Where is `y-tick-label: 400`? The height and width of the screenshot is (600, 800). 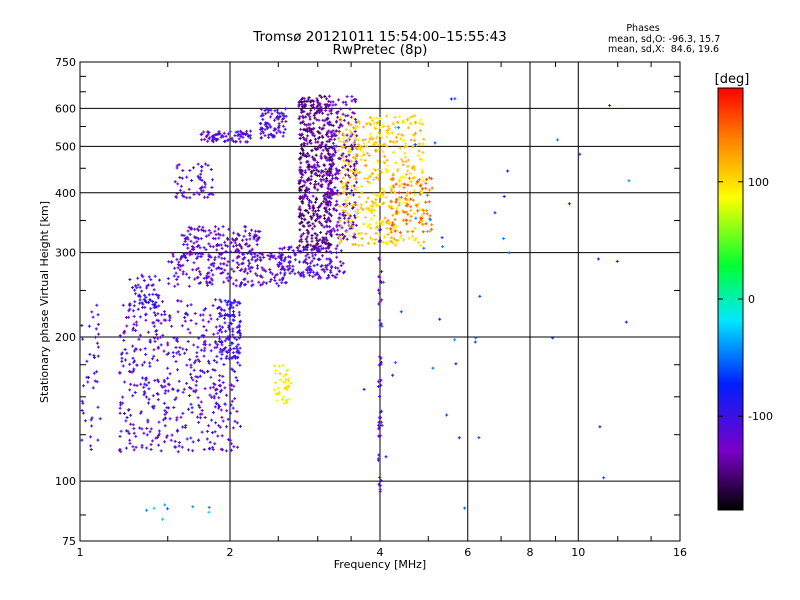
y-tick-label: 400 is located at coordinates (65, 193).